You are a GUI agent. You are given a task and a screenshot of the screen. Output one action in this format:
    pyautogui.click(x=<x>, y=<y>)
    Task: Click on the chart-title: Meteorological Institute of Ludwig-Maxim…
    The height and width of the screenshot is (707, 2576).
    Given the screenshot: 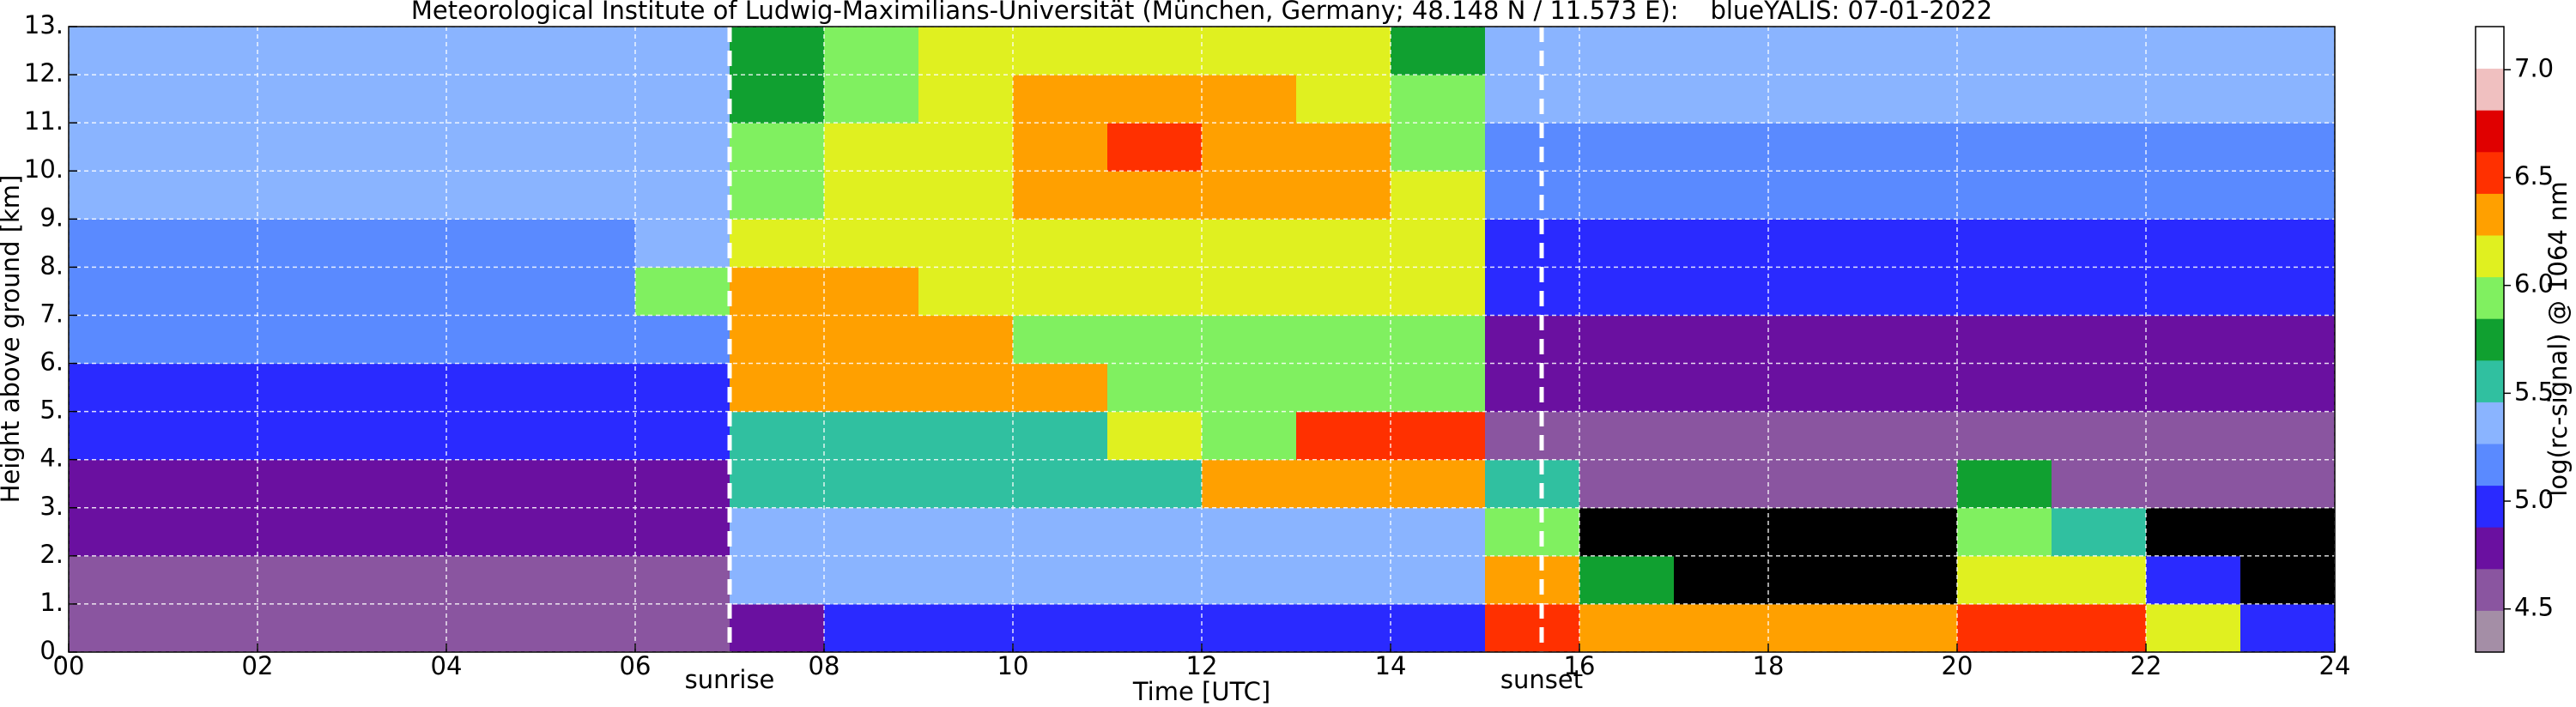 What is the action you would take?
    pyautogui.click(x=1201, y=12)
    